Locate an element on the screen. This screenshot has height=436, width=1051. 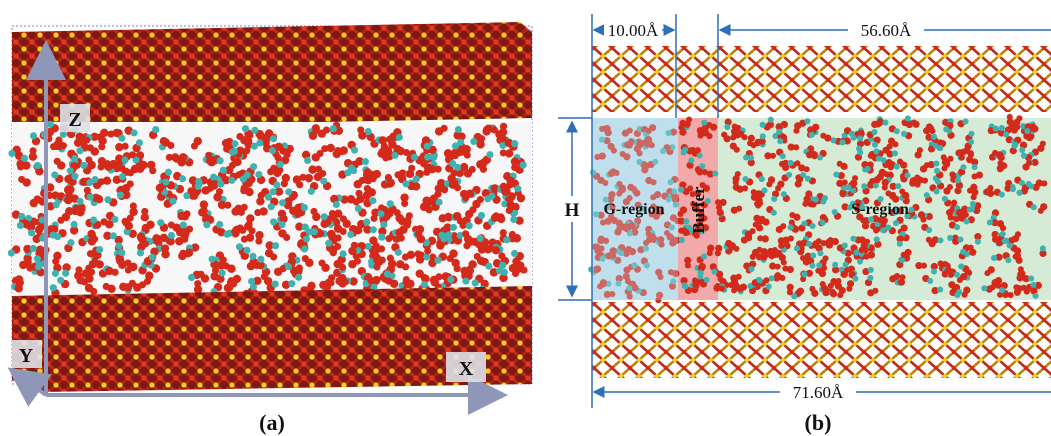
h-label-bg is located at coordinates (572, 209).